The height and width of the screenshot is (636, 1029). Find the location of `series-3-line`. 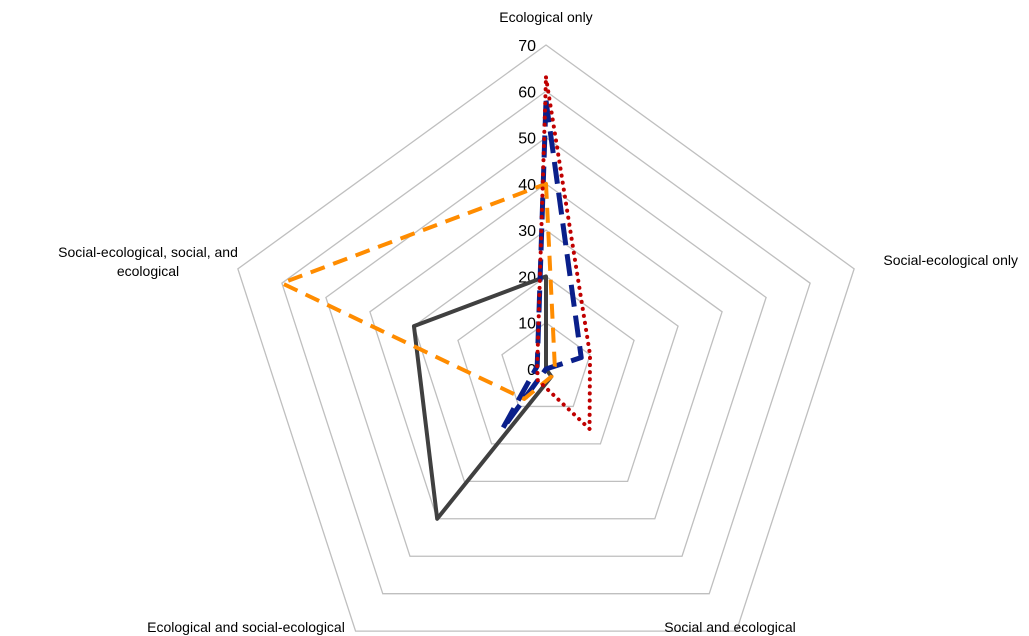

series-3-line is located at coordinates (418, 291).